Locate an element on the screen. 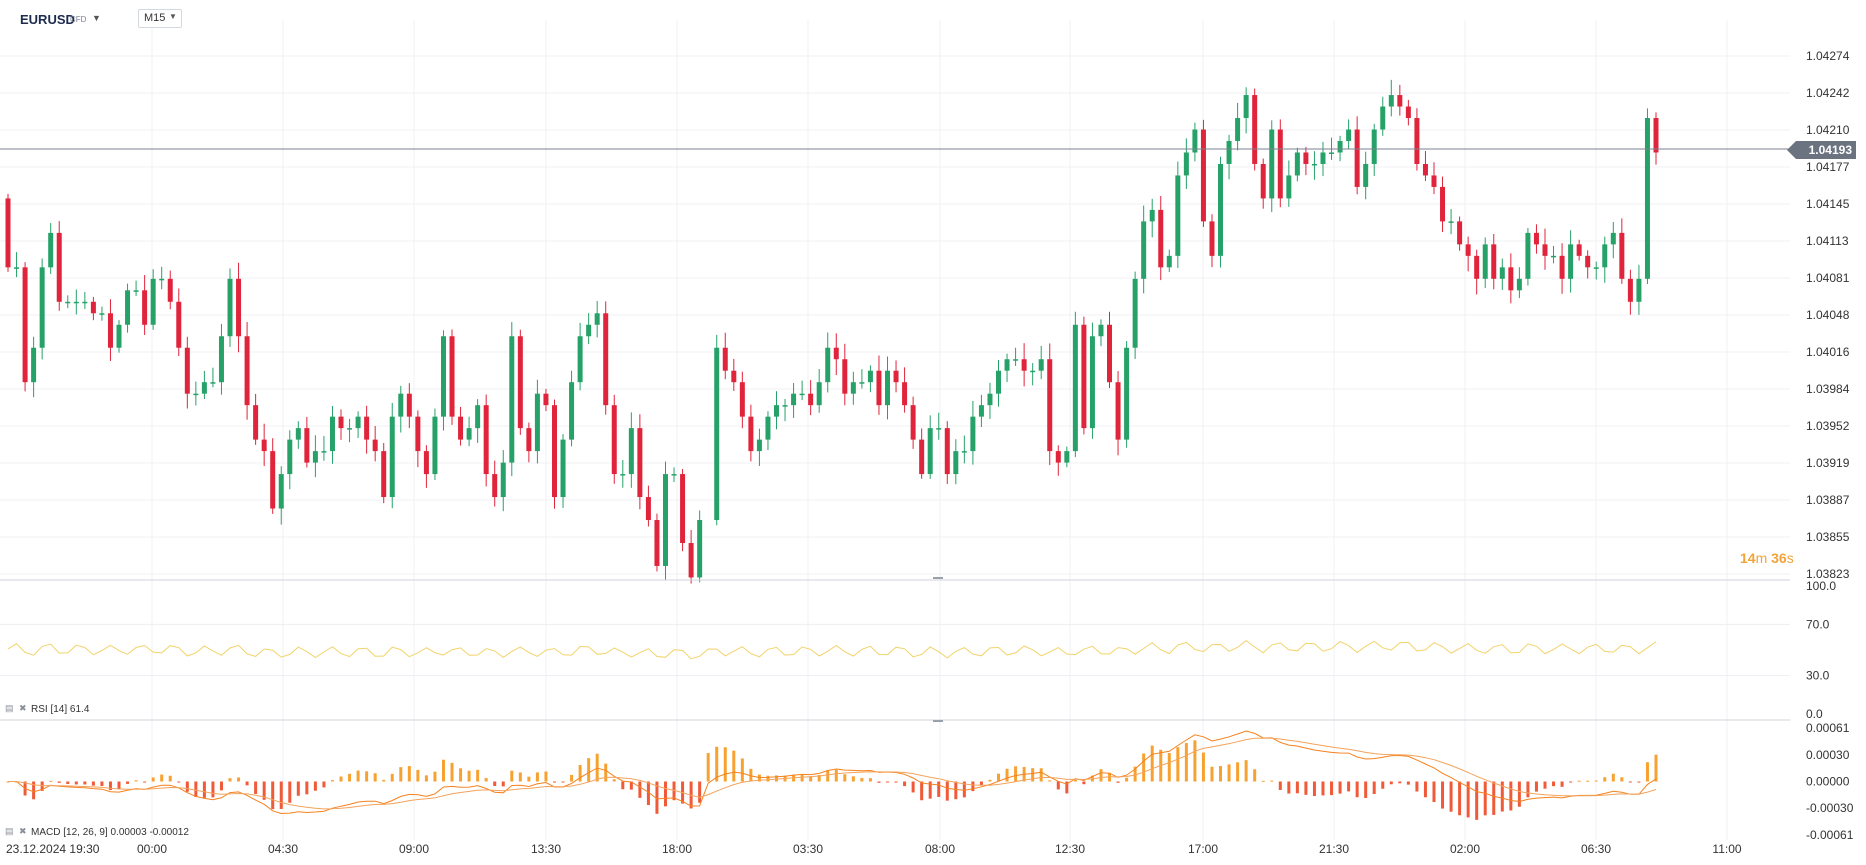 The height and width of the screenshot is (865, 1866). macd-close-icon: ✖ is located at coordinates (23, 831).